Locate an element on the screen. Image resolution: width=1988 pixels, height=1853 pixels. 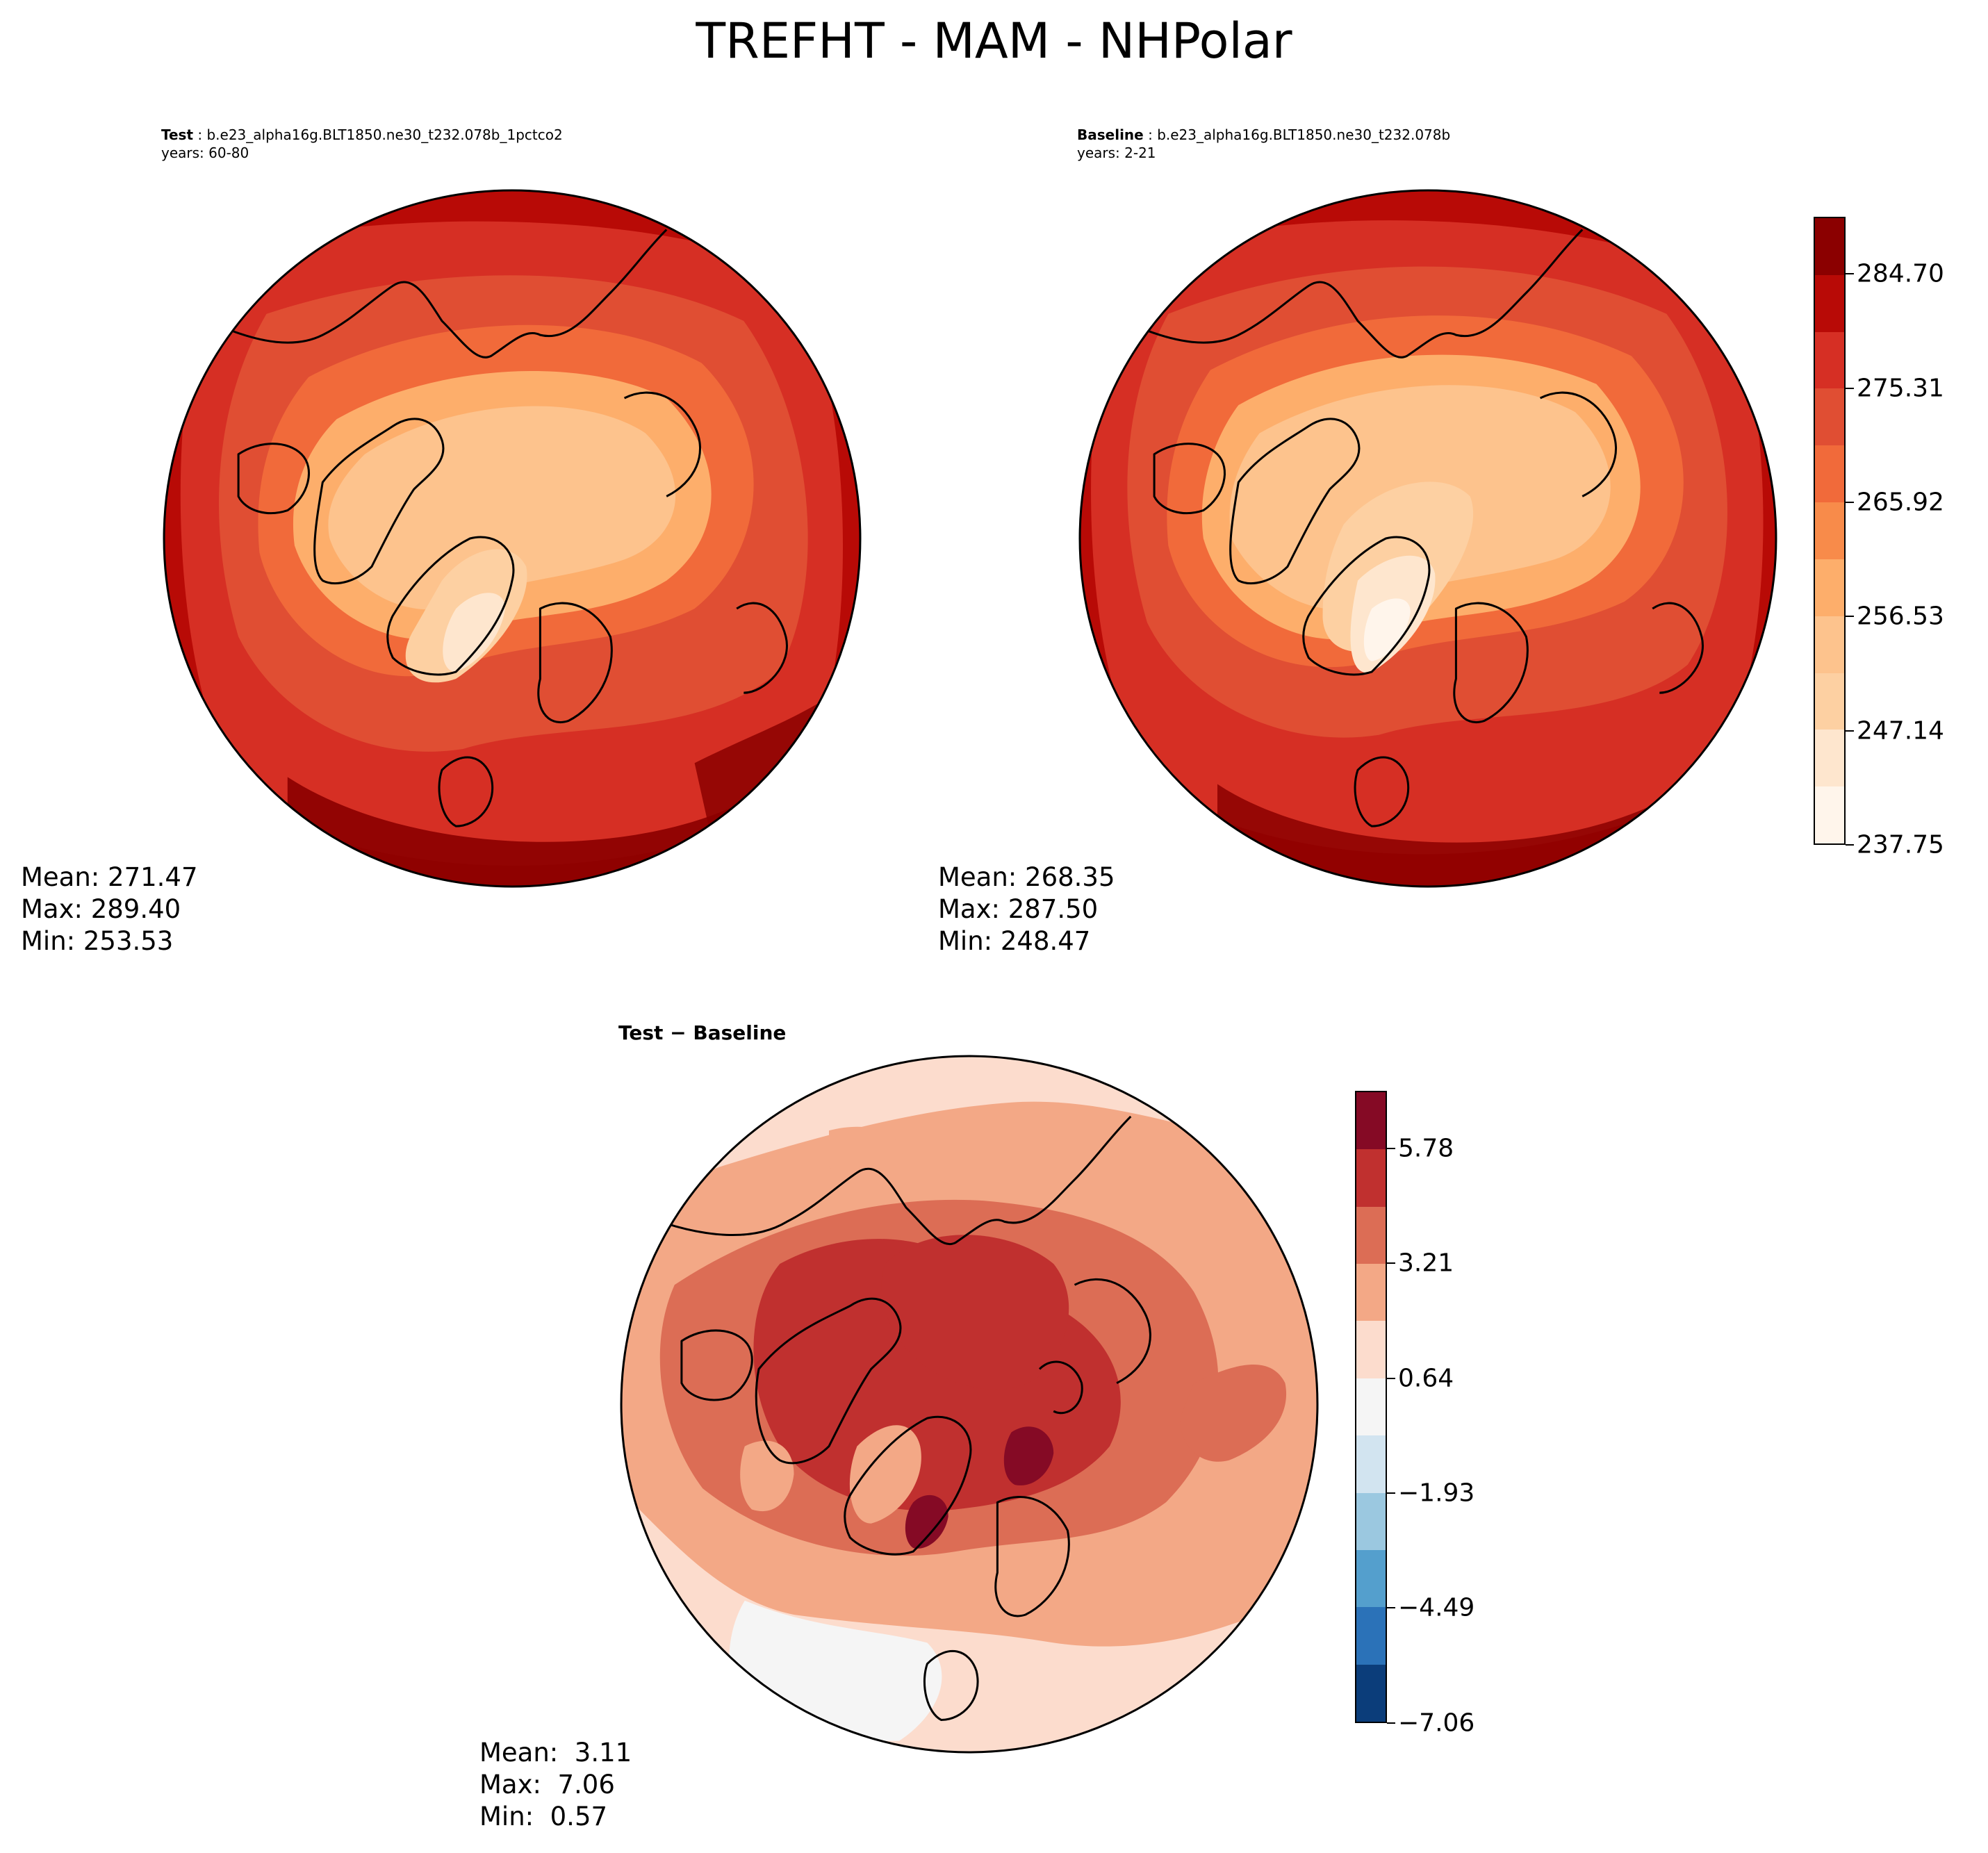
difference-colorbar-tick-label: 5.78 is located at coordinates (1426, 1148).